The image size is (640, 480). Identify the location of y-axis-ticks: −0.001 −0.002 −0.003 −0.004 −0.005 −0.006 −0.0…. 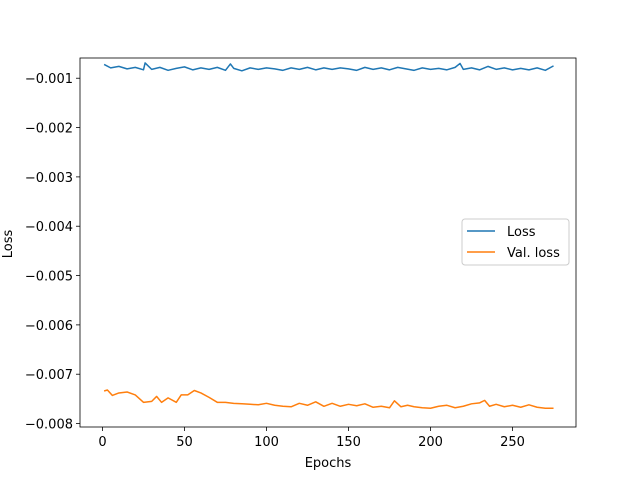
(52, 252).